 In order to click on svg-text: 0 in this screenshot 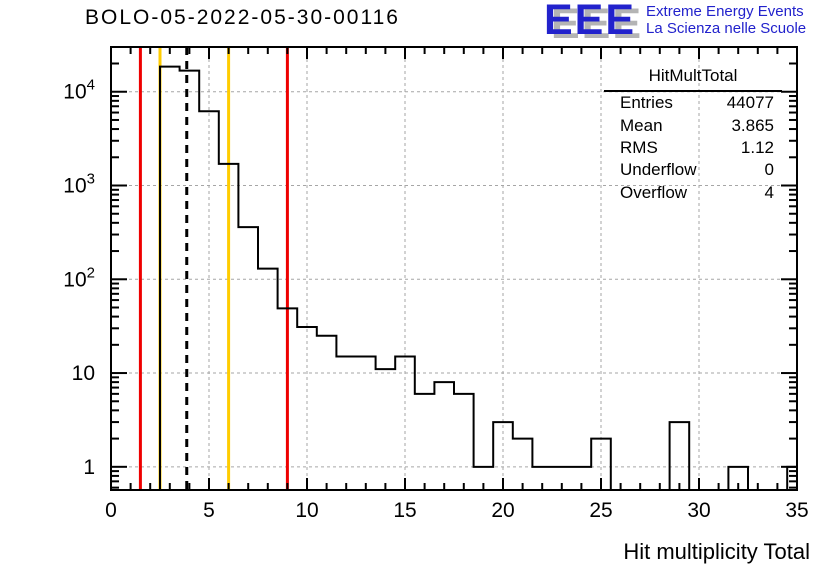, I will do `click(111, 510)`.